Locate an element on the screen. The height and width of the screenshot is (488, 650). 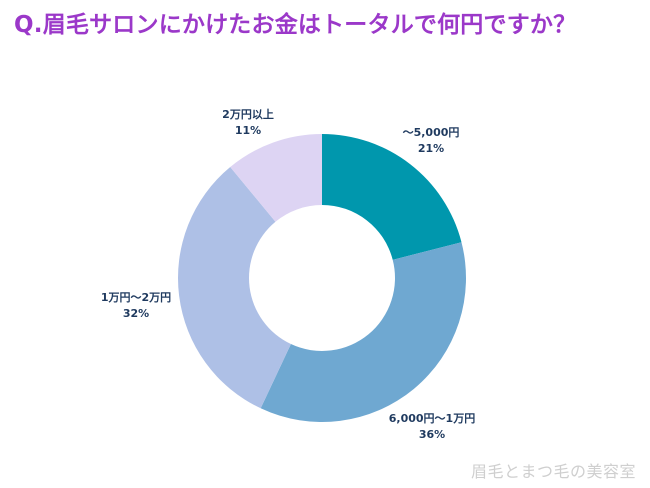
slice-category-label: 2万円以上 is located at coordinates (248, 114).